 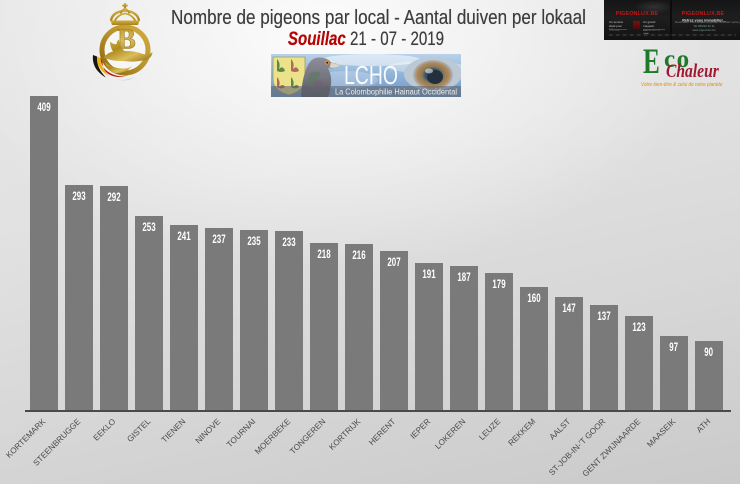 What do you see at coordinates (396, 92) in the screenshot?
I see `svg-text:La Colombophilie Hainaut Occid: La Colombophilie Hainaut Occidental` at bounding box center [396, 92].